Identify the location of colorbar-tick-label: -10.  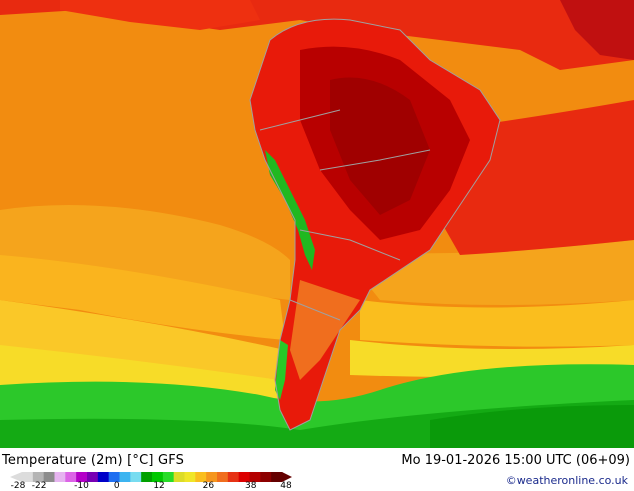
(81, 486).